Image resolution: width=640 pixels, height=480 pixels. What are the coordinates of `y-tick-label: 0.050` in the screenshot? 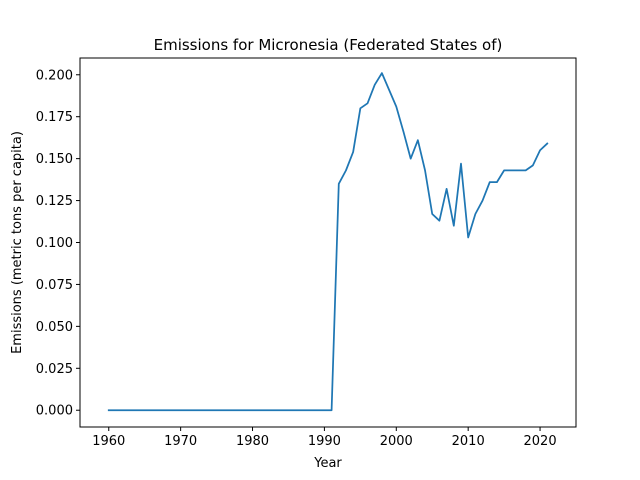 It's located at (54, 327).